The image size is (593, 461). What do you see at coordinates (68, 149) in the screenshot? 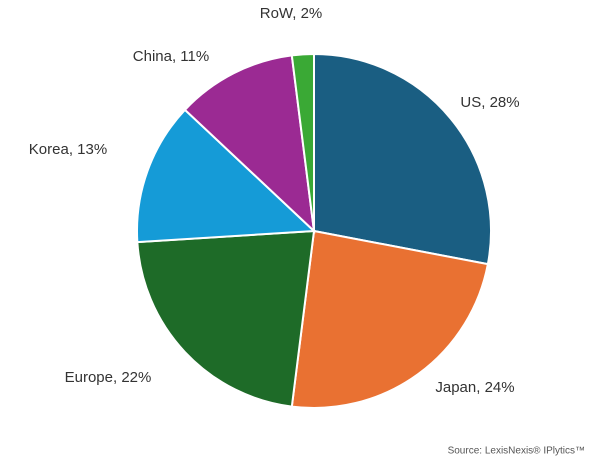
I see `slice-label: Korea, 13%` at bounding box center [68, 149].